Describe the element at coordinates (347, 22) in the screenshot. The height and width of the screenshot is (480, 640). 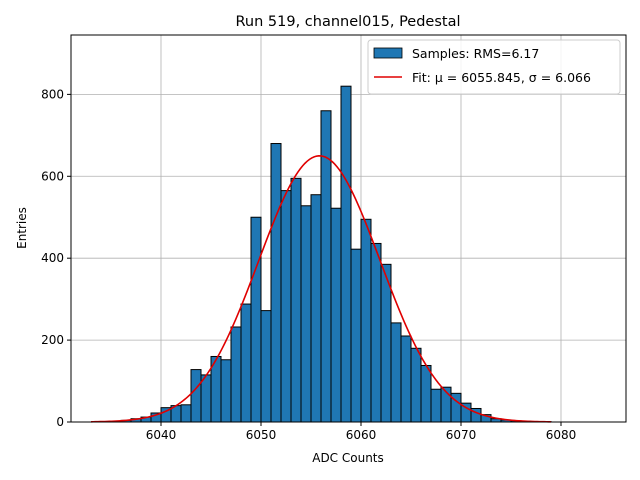
I see `chart-title: Run 519, channel015, Pedestal` at that location.